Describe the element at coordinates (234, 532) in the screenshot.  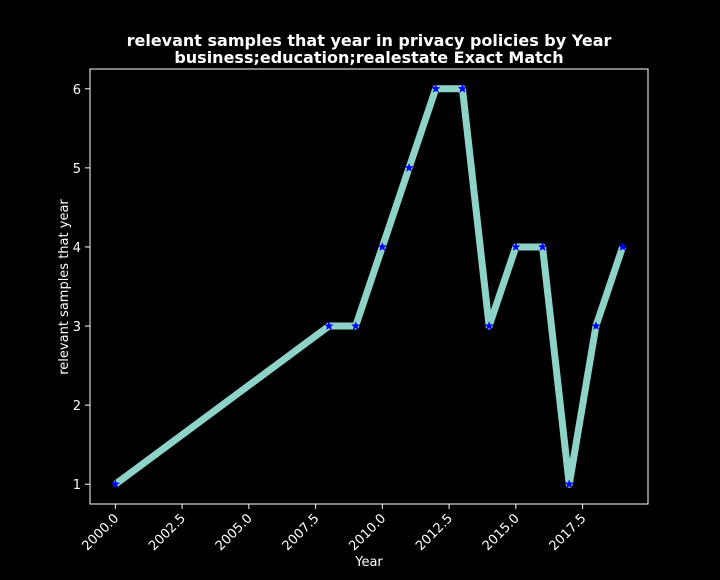
I see `x-tick-label: 2005.0` at that location.